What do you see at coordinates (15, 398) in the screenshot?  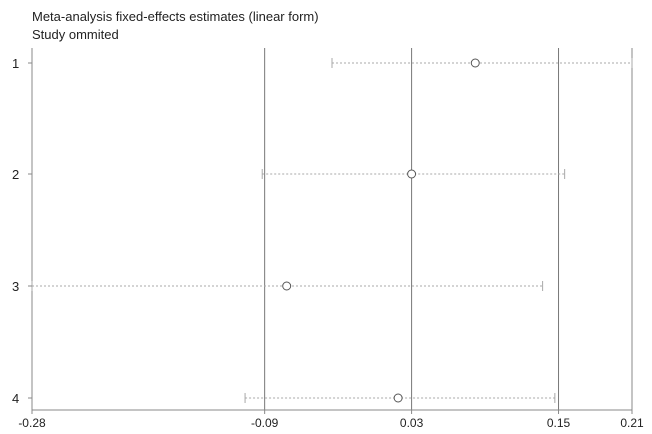 I see `study-label: 4` at bounding box center [15, 398].